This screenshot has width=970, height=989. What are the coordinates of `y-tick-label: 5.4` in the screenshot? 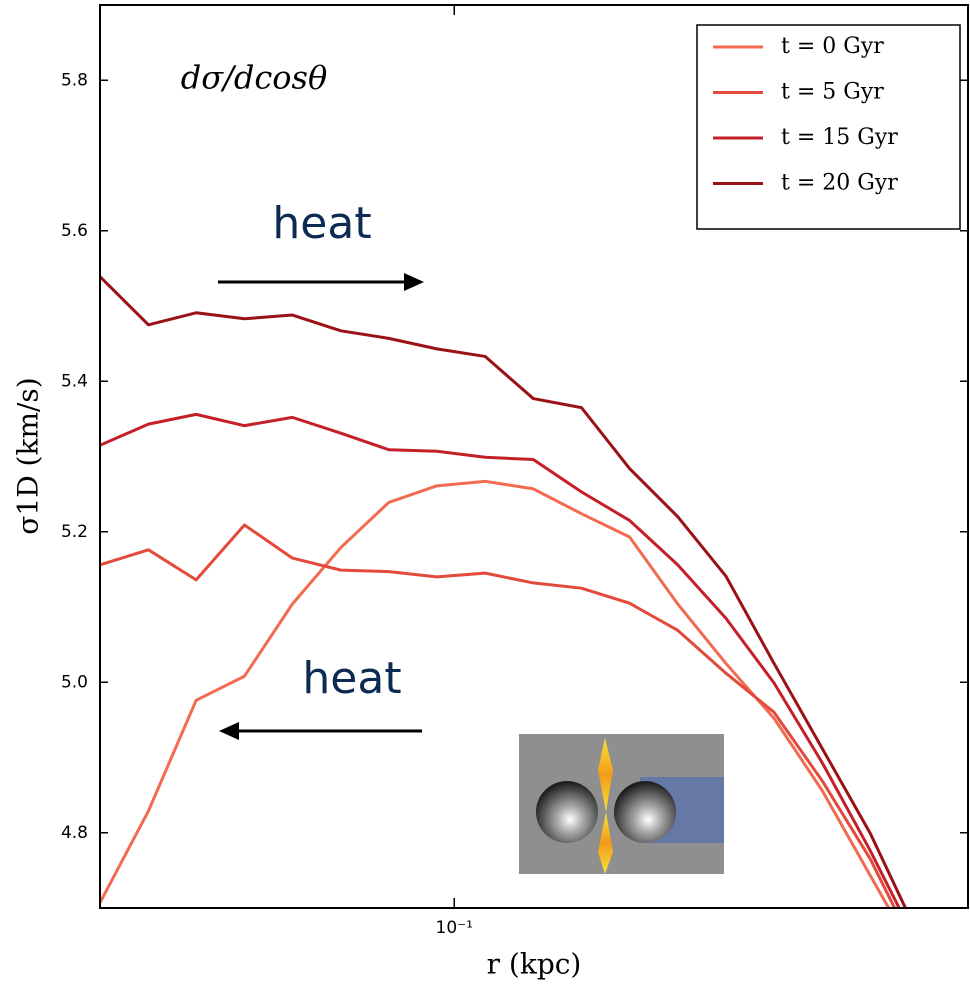 It's located at (74, 381).